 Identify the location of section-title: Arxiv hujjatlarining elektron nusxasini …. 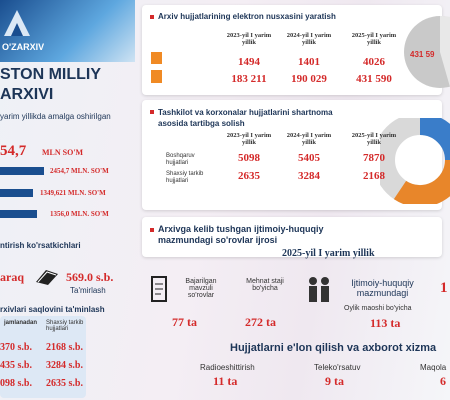
(247, 16).